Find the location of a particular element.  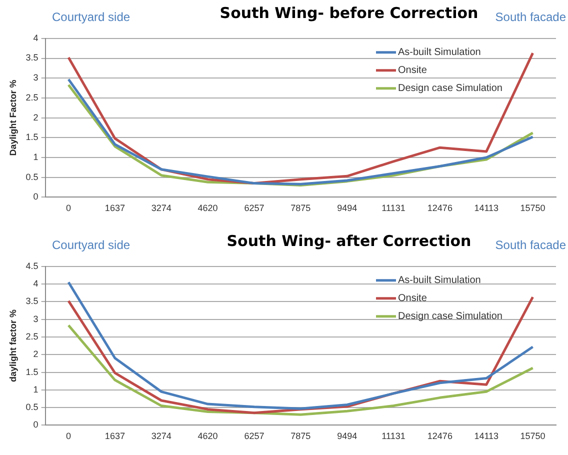

chart-title: South Wing- after Correction is located at coordinates (349, 241).